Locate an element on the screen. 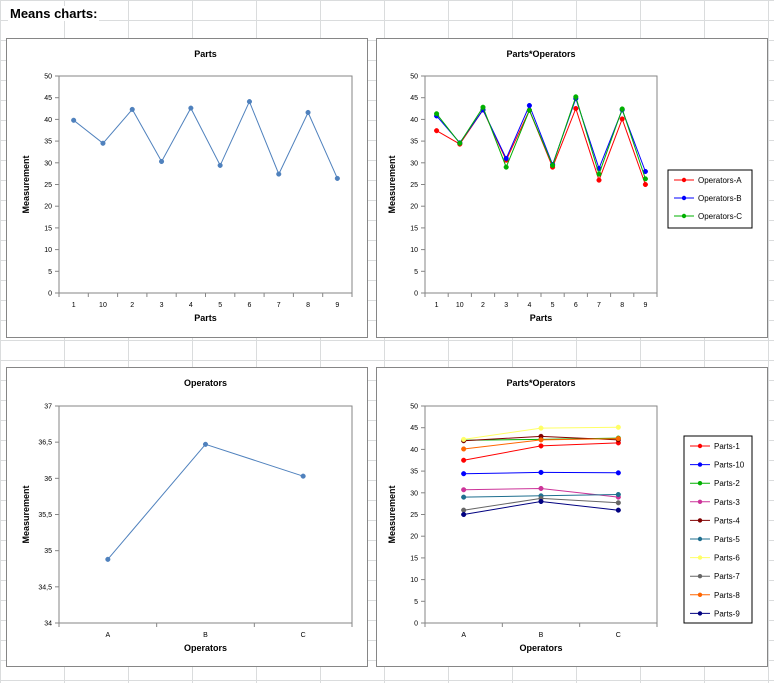  chart-title: Parts is located at coordinates (205, 54).